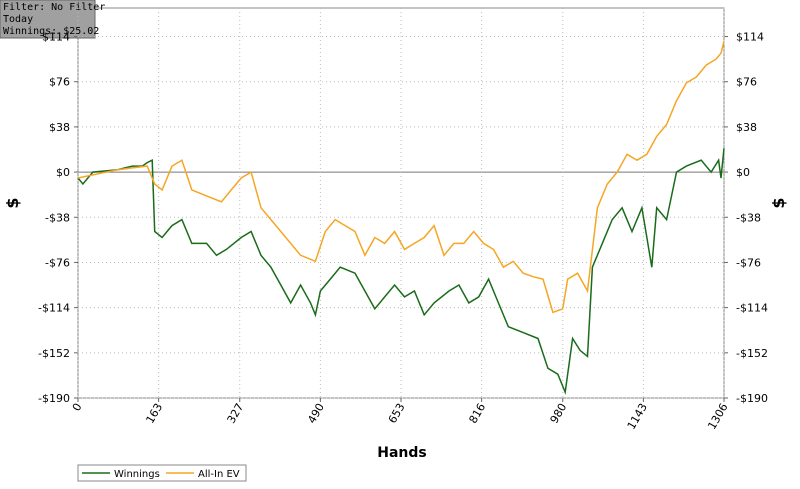  Describe the element at coordinates (77, 407) in the screenshot. I see `x-tick-label: 0` at that location.